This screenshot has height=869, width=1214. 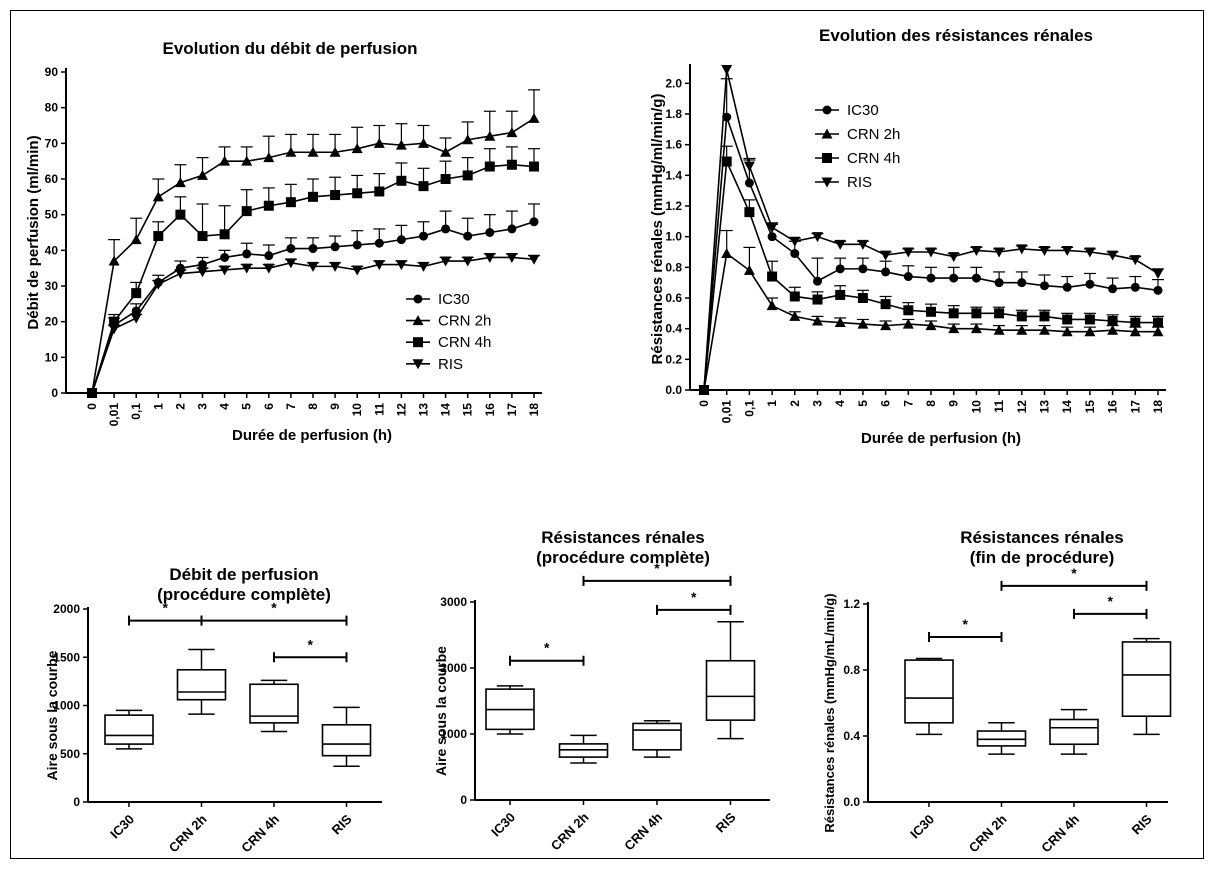 What do you see at coordinates (673, 298) in the screenshot?
I see `y-tick-label: 0.6` at bounding box center [673, 298].